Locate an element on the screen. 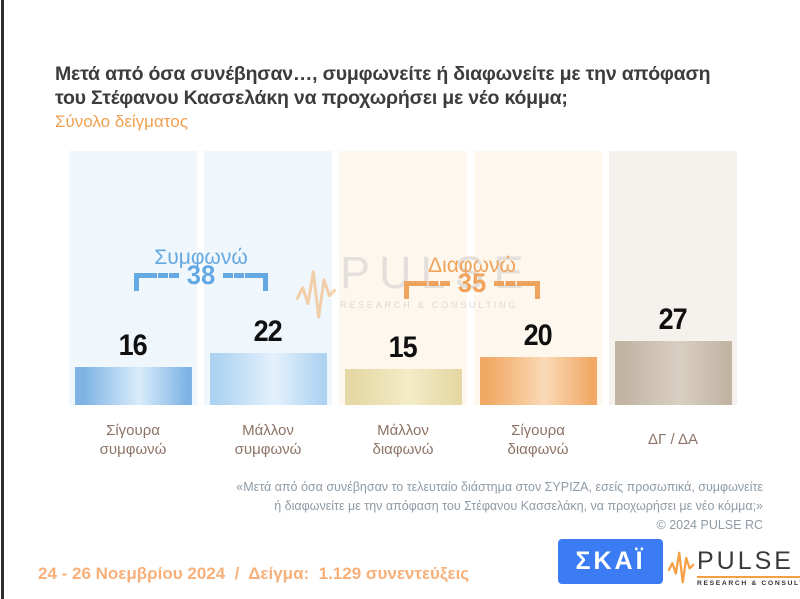 The height and width of the screenshot is (599, 800). bracket-agree-line: 38 is located at coordinates (201, 279).